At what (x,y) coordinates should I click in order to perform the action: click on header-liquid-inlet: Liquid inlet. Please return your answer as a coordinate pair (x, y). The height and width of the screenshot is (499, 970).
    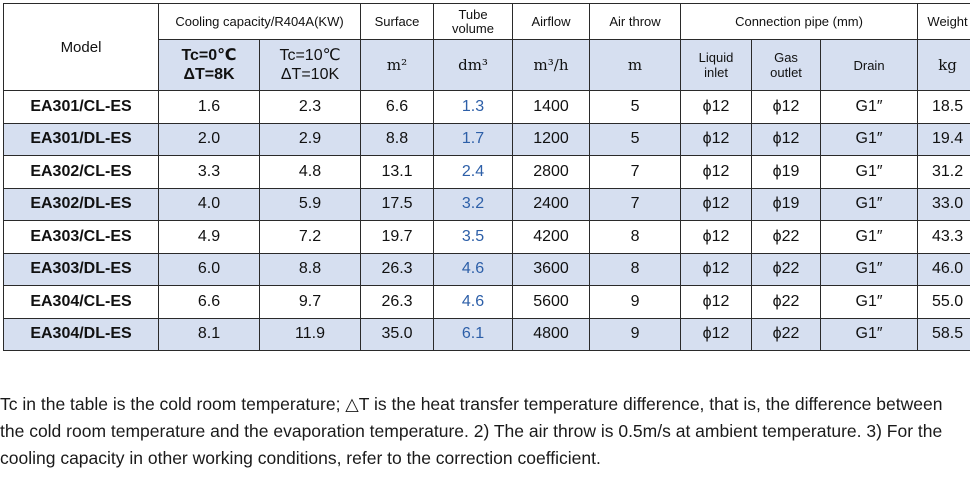
    Looking at the image, I should click on (716, 65).